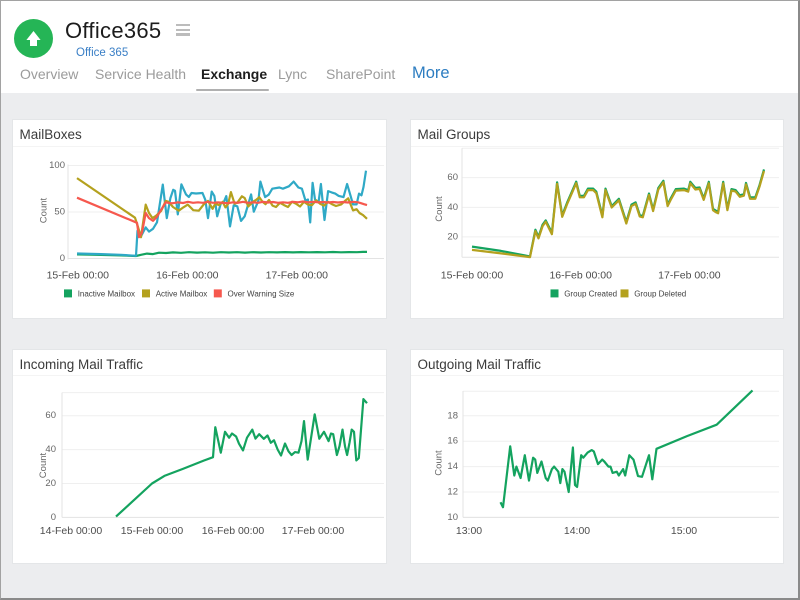  What do you see at coordinates (182, 294) in the screenshot?
I see `svg-text: Active Mailbox` at bounding box center [182, 294].